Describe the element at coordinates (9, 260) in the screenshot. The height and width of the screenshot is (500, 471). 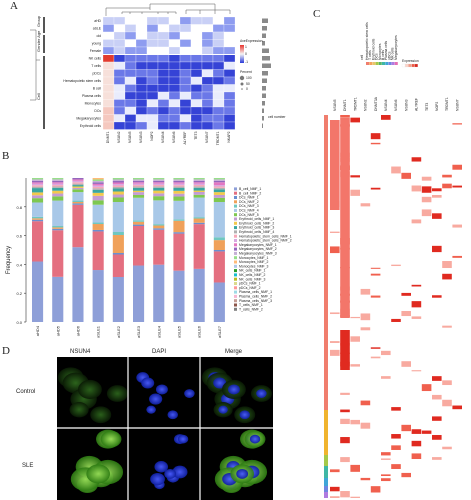
I see `y-axis-label: Frequency` at that location.